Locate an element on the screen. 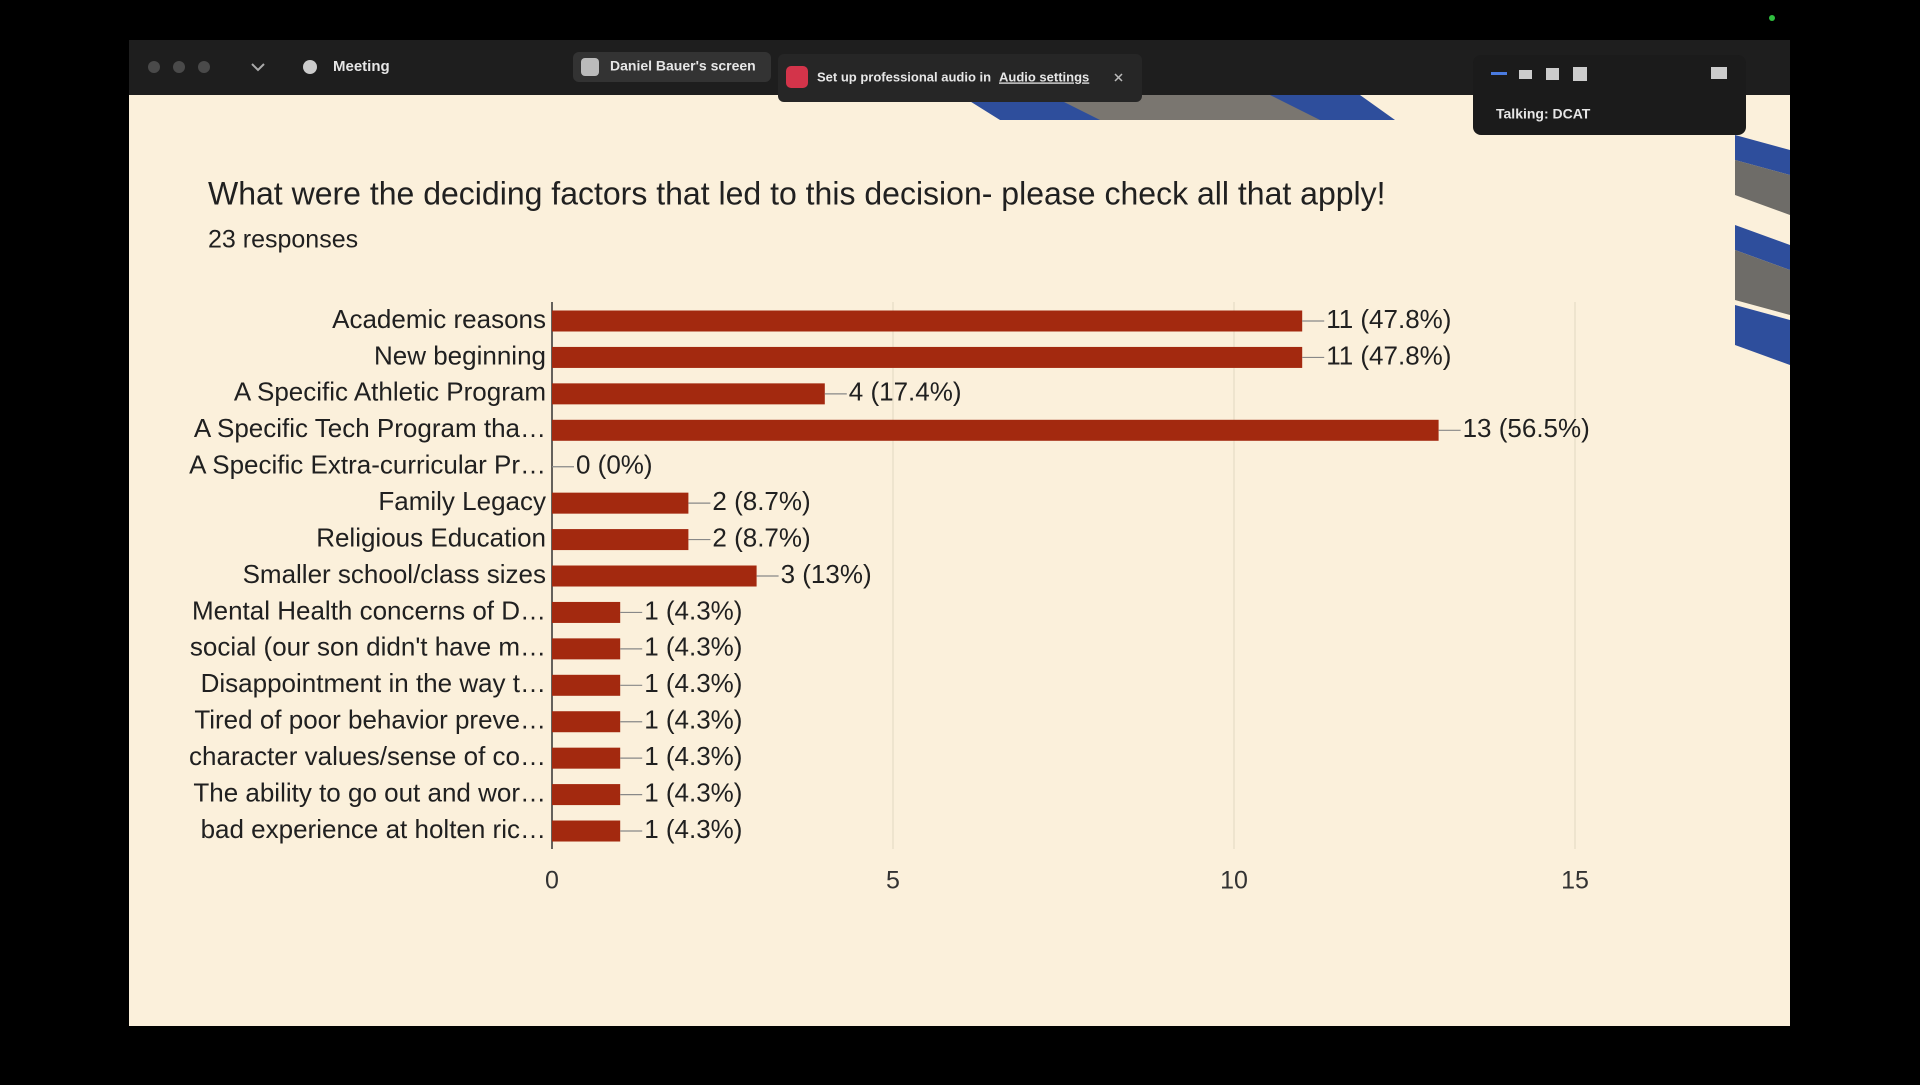  x-tick-label: 0 is located at coordinates (552, 881).